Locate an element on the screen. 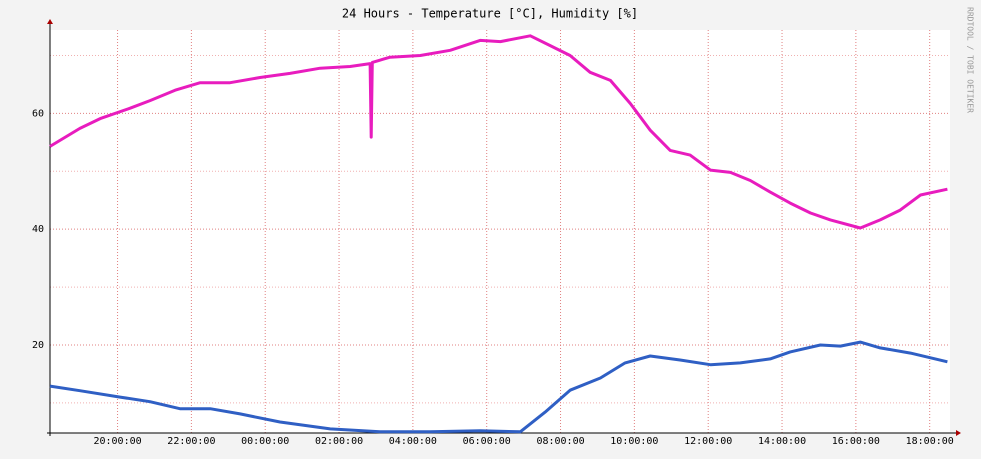  y-tick-label: 40 is located at coordinates (38, 229).